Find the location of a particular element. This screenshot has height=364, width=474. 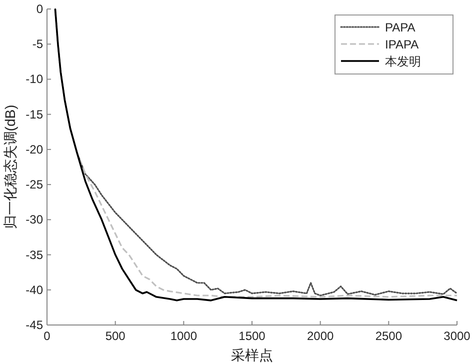

y-tick-label: -40 is located at coordinates (35, 289).